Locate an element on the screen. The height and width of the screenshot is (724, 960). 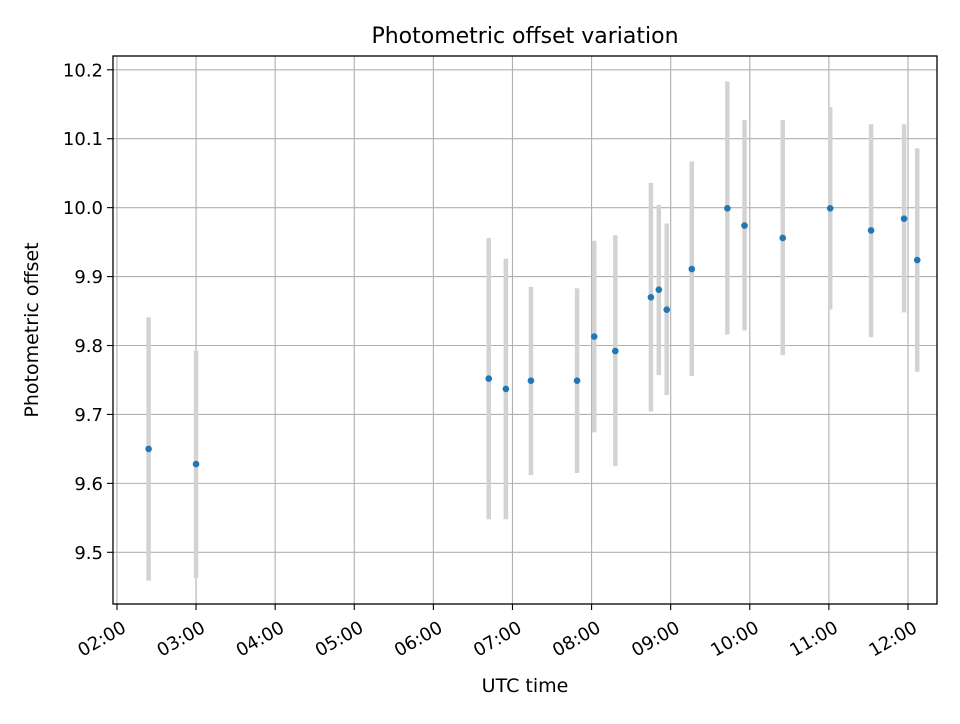
y-tick-label: 9.8 is located at coordinates (88, 346).